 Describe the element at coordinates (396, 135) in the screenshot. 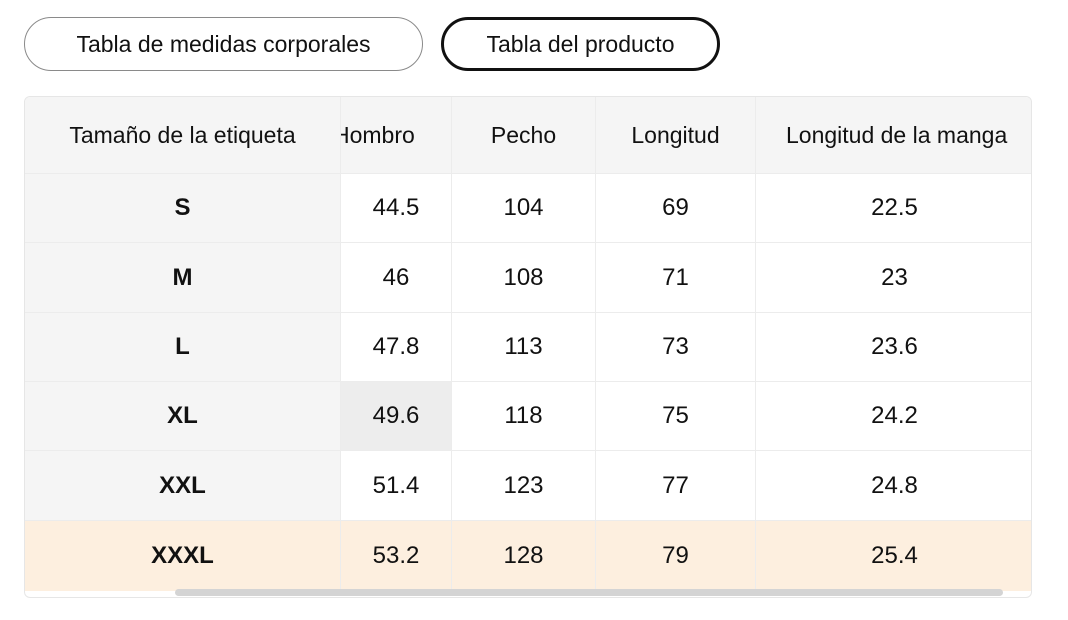

I see `column-header-shoulder: Hombro` at that location.